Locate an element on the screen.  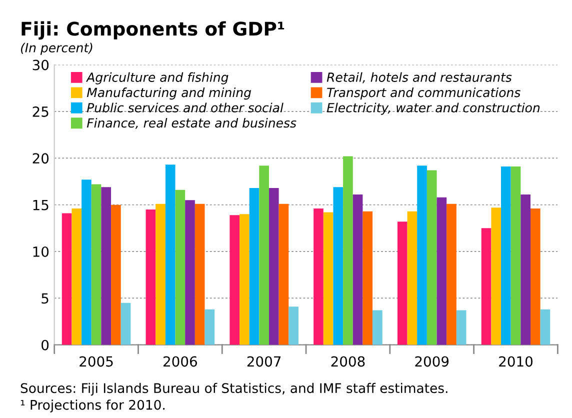
x-tick-label: 2007 is located at coordinates (264, 361).